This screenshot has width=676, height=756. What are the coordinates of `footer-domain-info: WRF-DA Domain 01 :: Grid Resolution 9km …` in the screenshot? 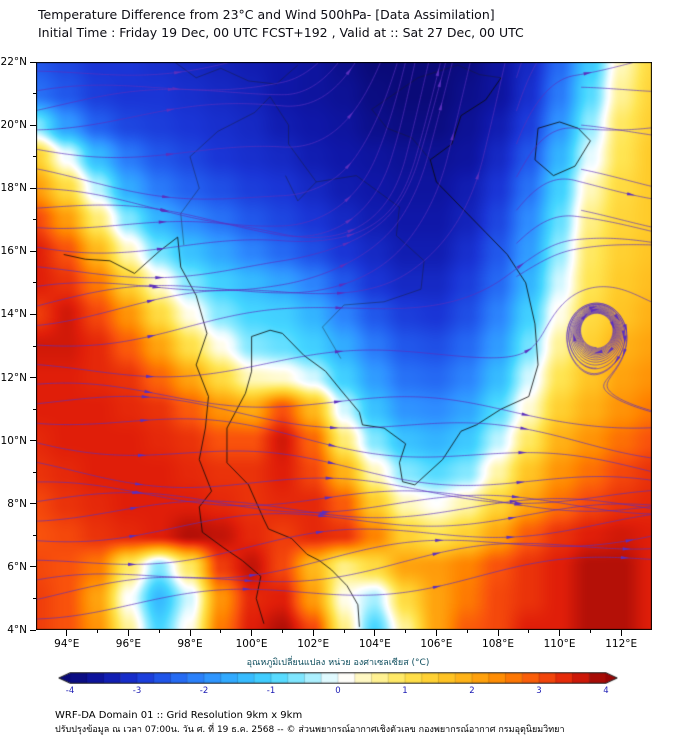 It's located at (179, 715).